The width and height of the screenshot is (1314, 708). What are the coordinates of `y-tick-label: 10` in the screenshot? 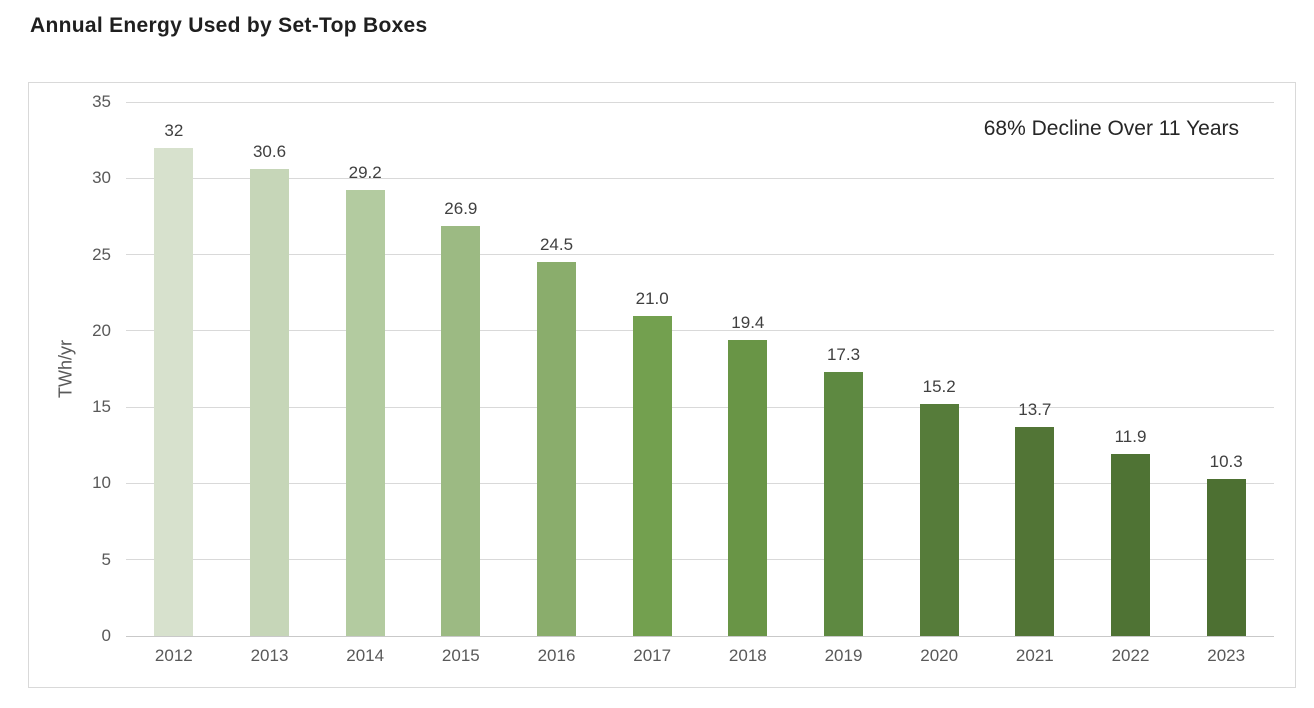 It's located at (101, 483).